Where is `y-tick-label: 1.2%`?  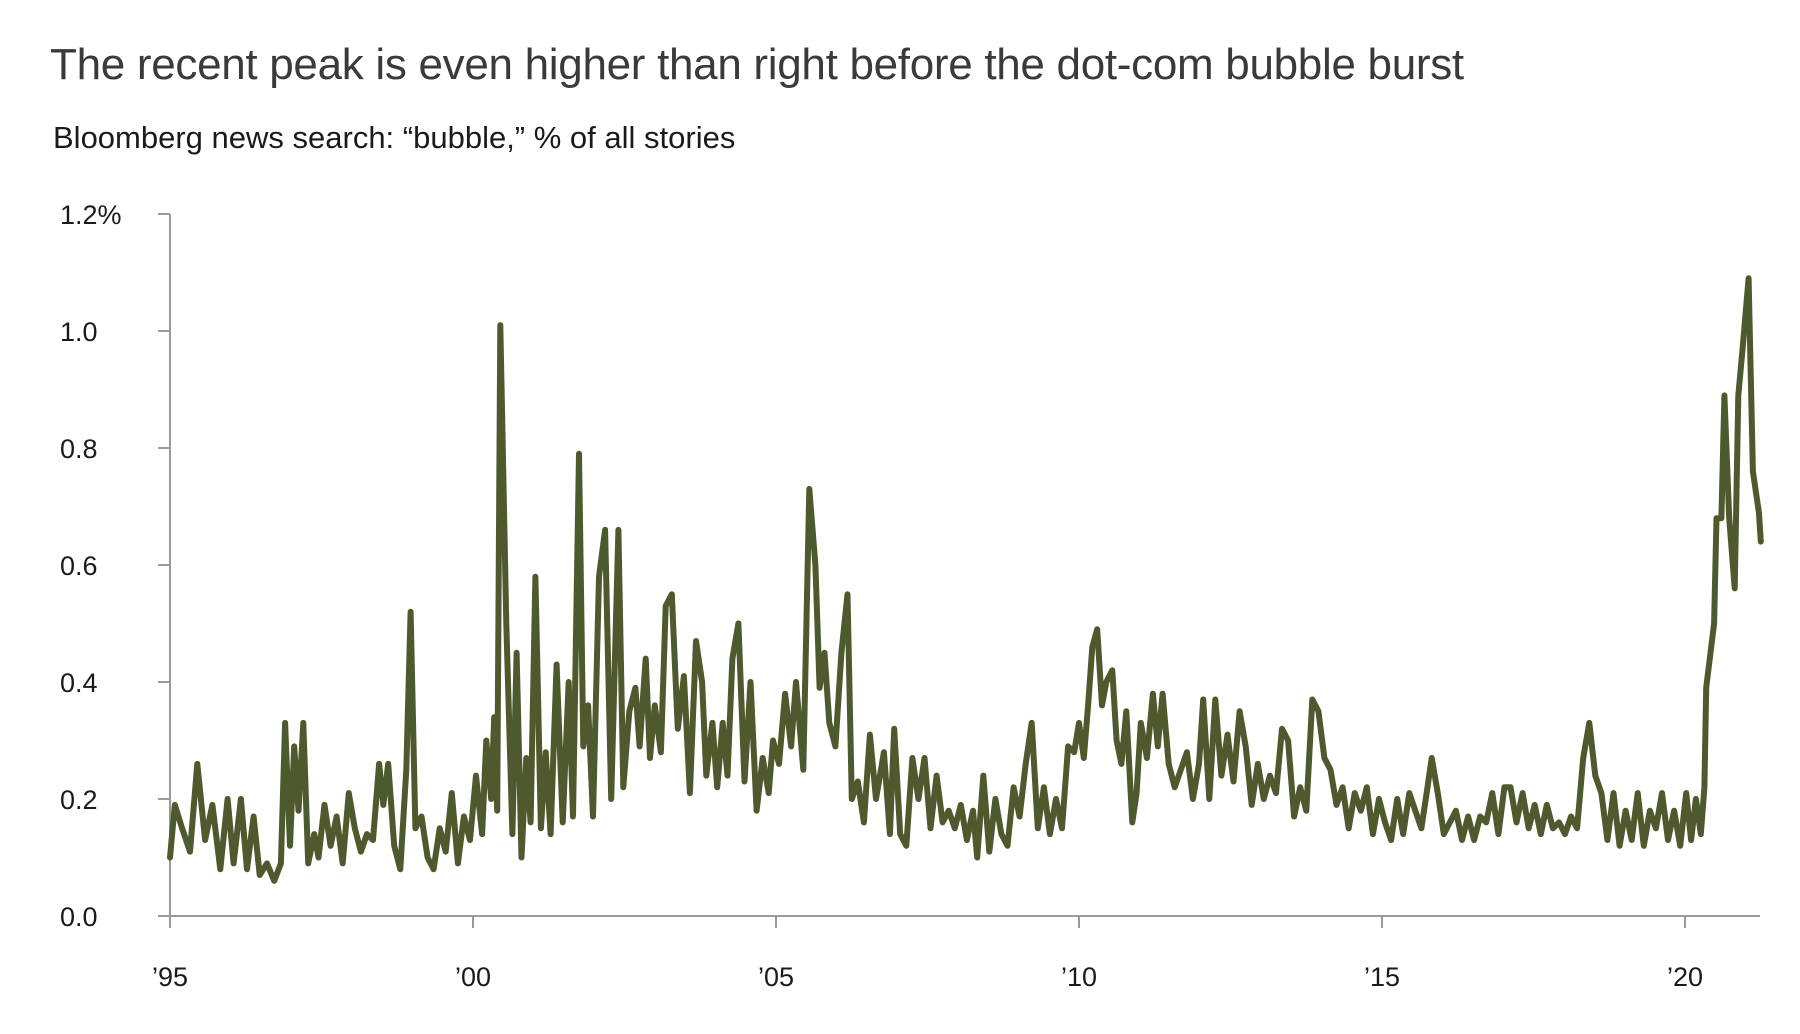
y-tick-label: 1.2% is located at coordinates (91, 215).